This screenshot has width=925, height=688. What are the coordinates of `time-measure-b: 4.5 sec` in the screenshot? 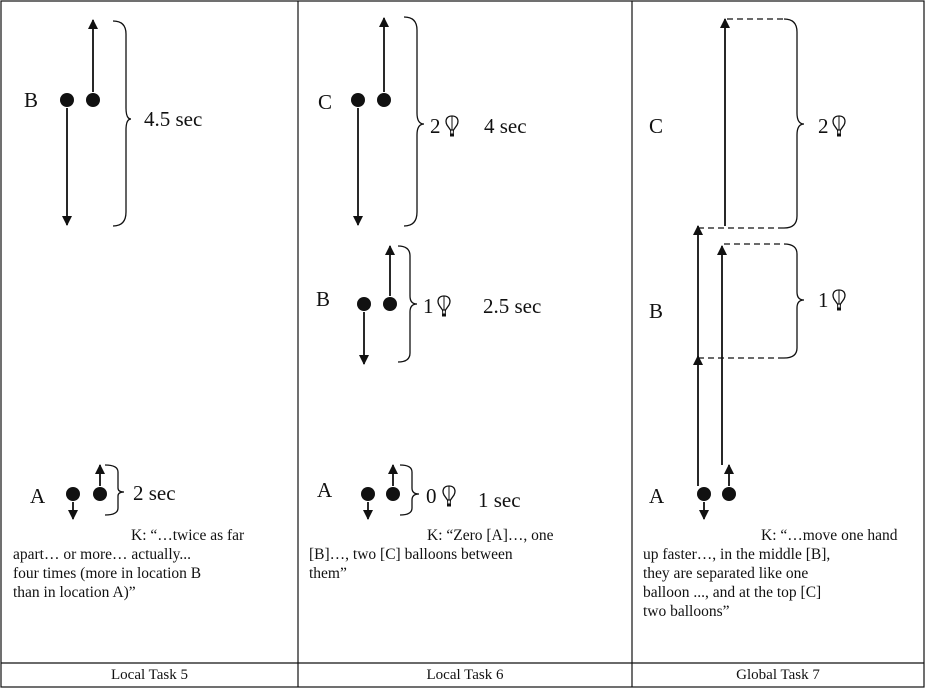 It's located at (173, 119).